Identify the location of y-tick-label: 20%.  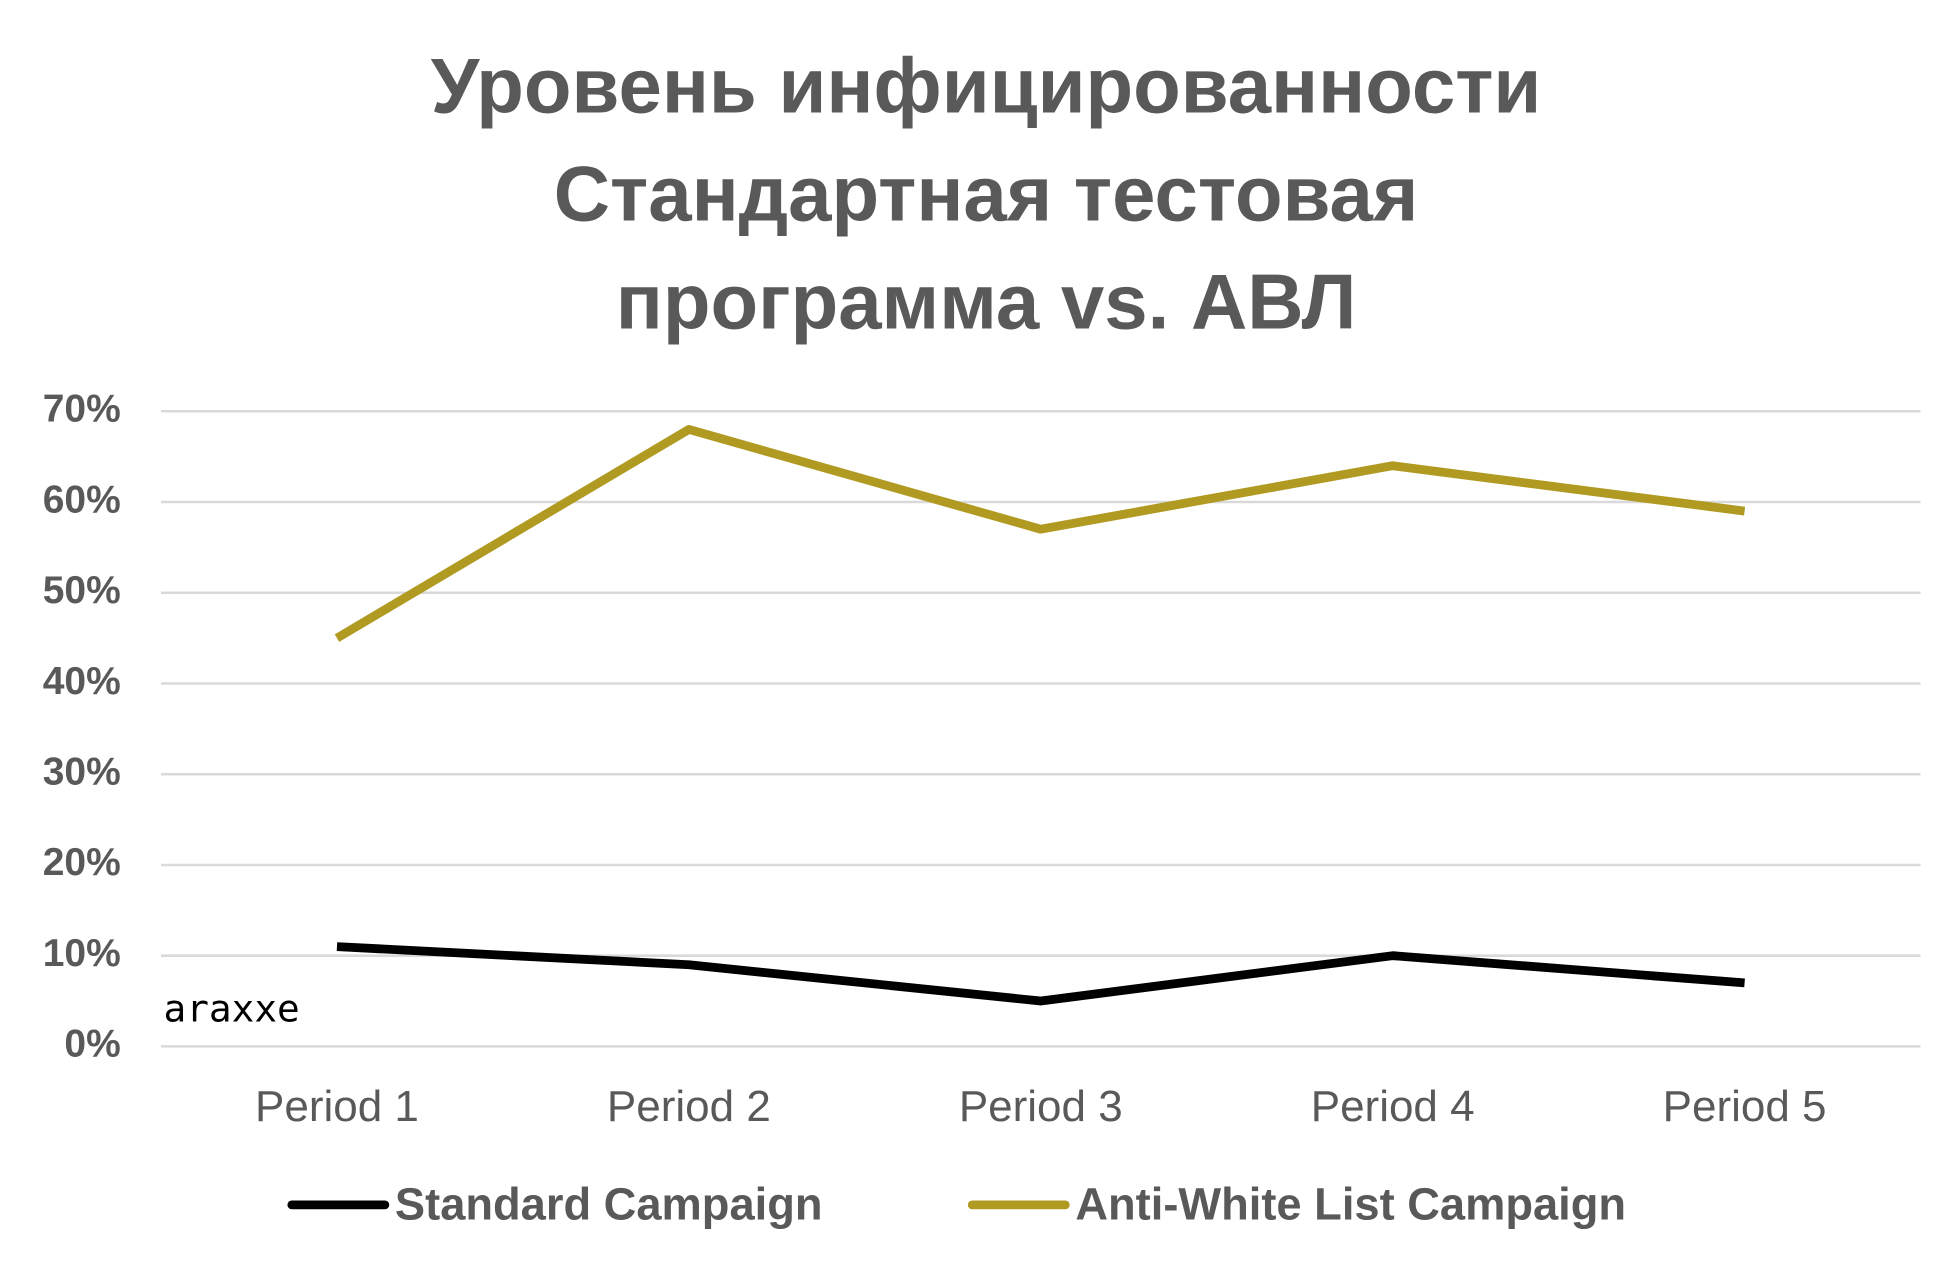
(82, 862).